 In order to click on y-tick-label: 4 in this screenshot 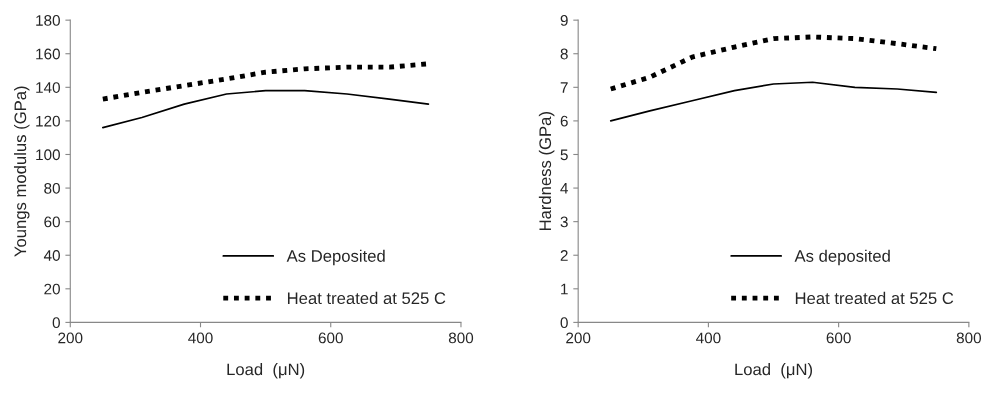, I will do `click(564, 188)`.